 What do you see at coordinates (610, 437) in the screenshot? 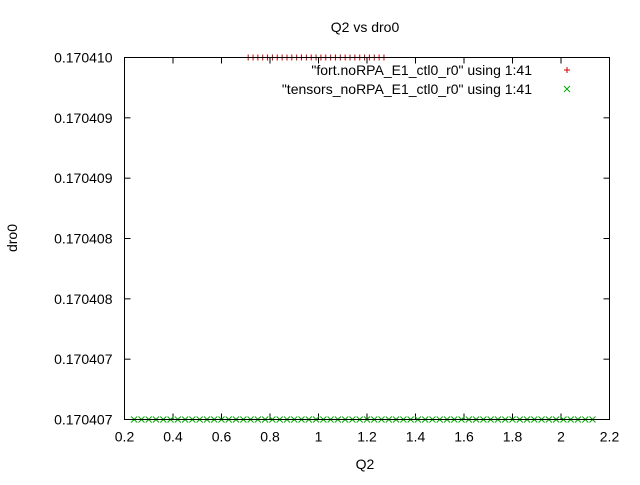
I see `x-tick-label: 2.2` at bounding box center [610, 437].